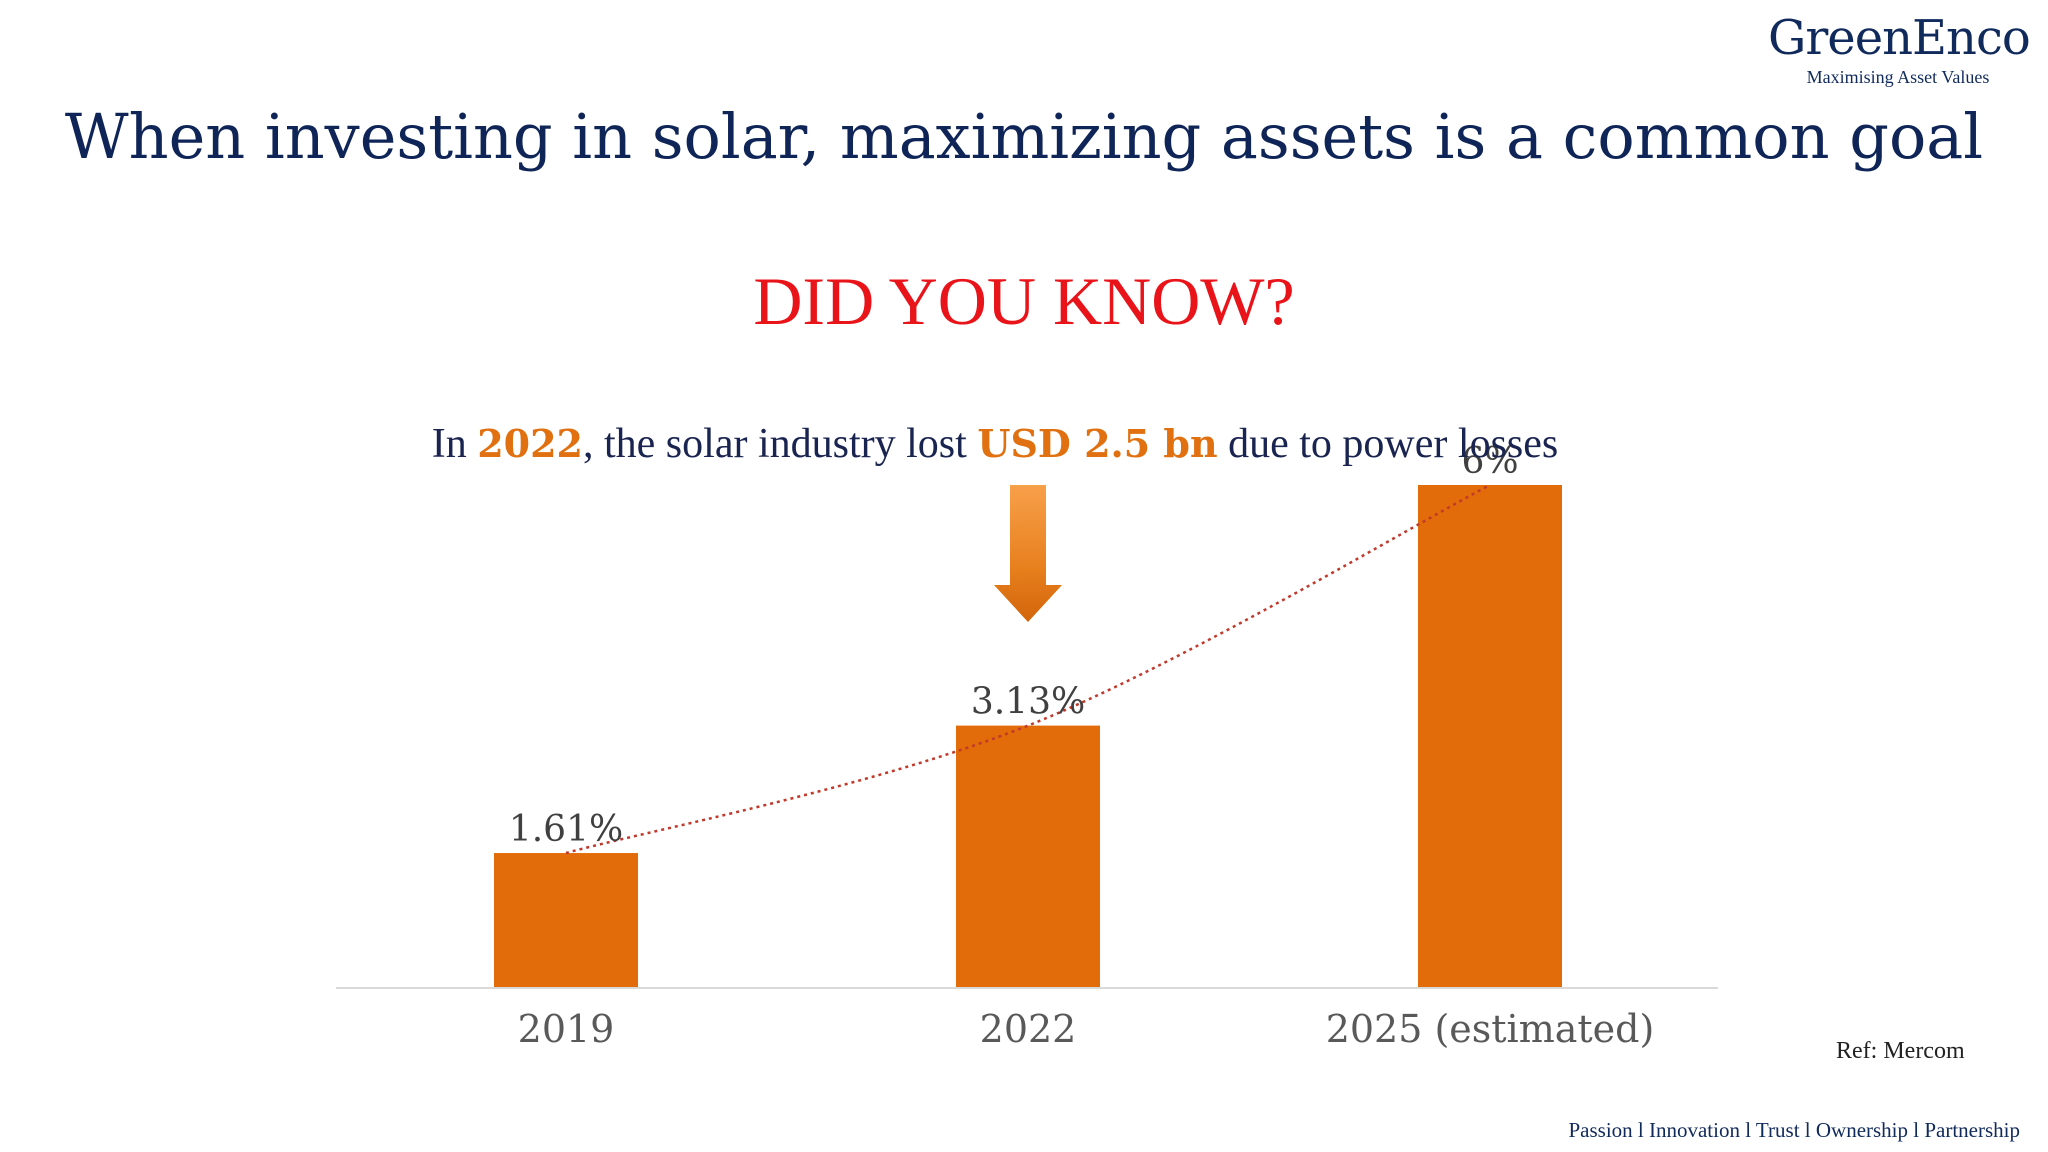  What do you see at coordinates (566, 829) in the screenshot?
I see `data-label-2019: 1.61%` at bounding box center [566, 829].